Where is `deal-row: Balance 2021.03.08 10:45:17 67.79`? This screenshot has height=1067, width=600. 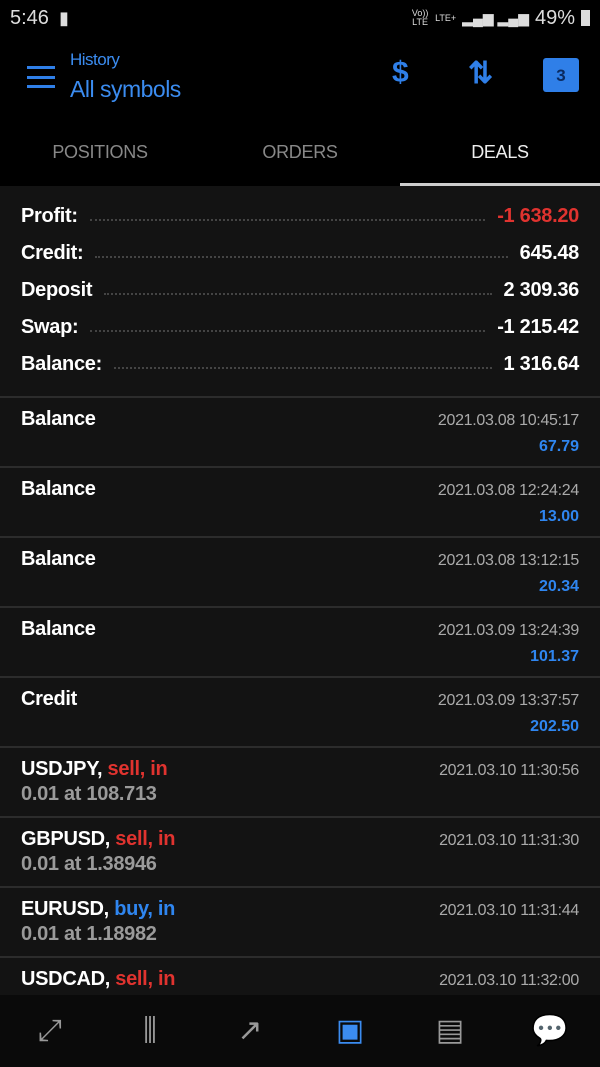
deal-row: Balance 2021.03.08 10:45:17 67.79 is located at coordinates (300, 433).